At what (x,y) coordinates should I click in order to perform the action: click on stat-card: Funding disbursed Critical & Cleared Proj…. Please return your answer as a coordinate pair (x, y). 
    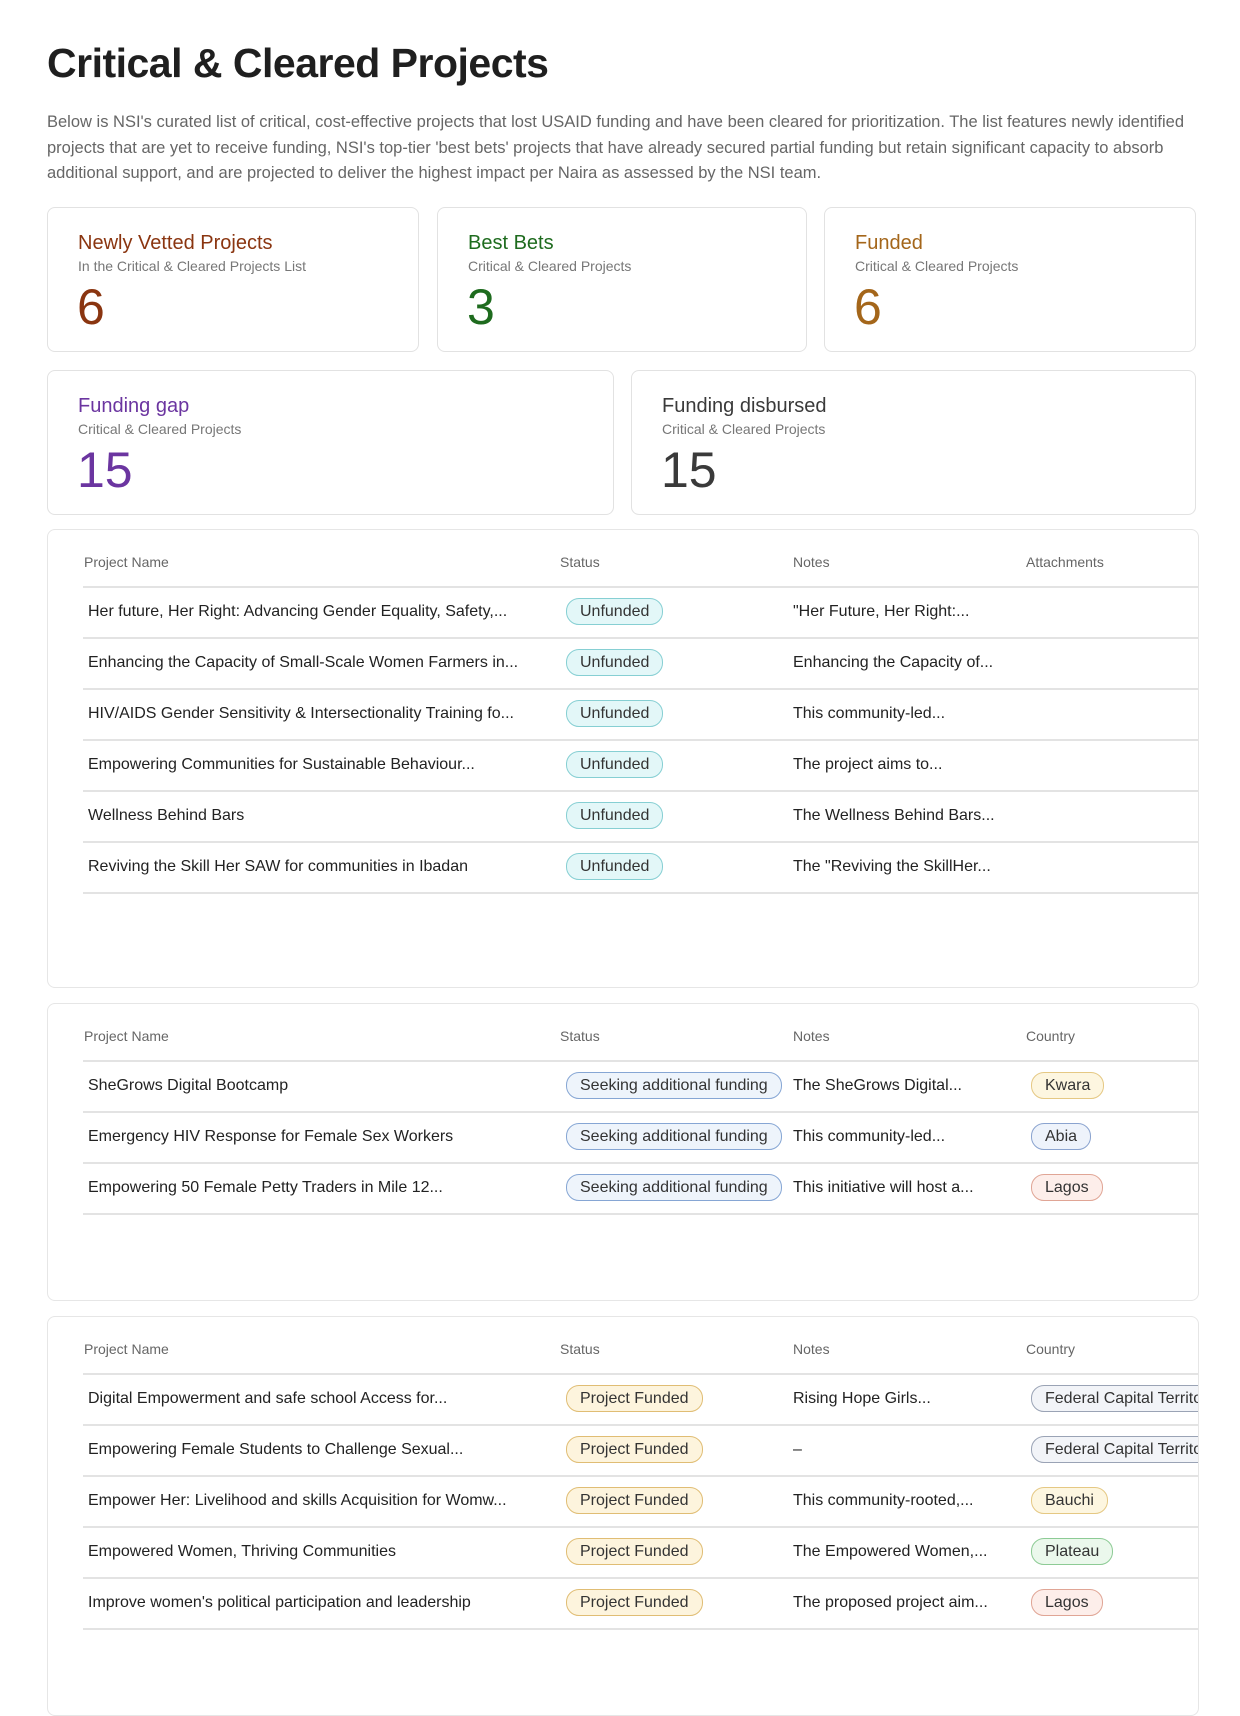
    Looking at the image, I should click on (913, 442).